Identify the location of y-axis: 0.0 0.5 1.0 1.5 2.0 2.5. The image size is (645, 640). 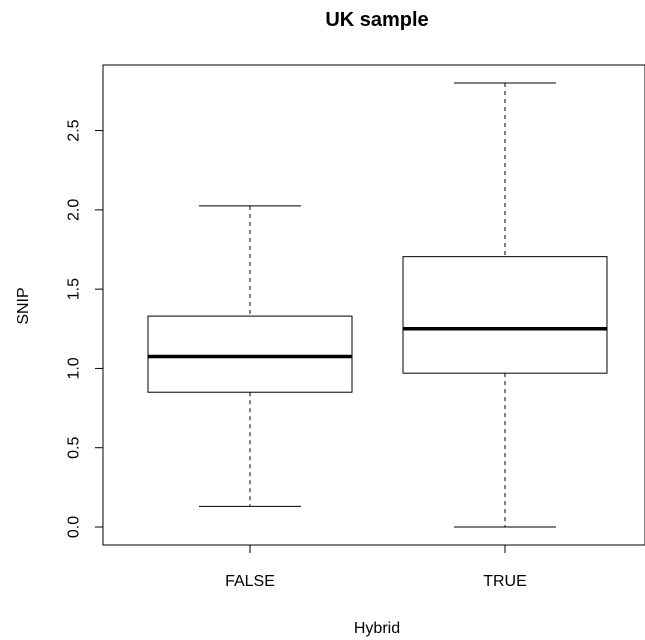
(85, 328).